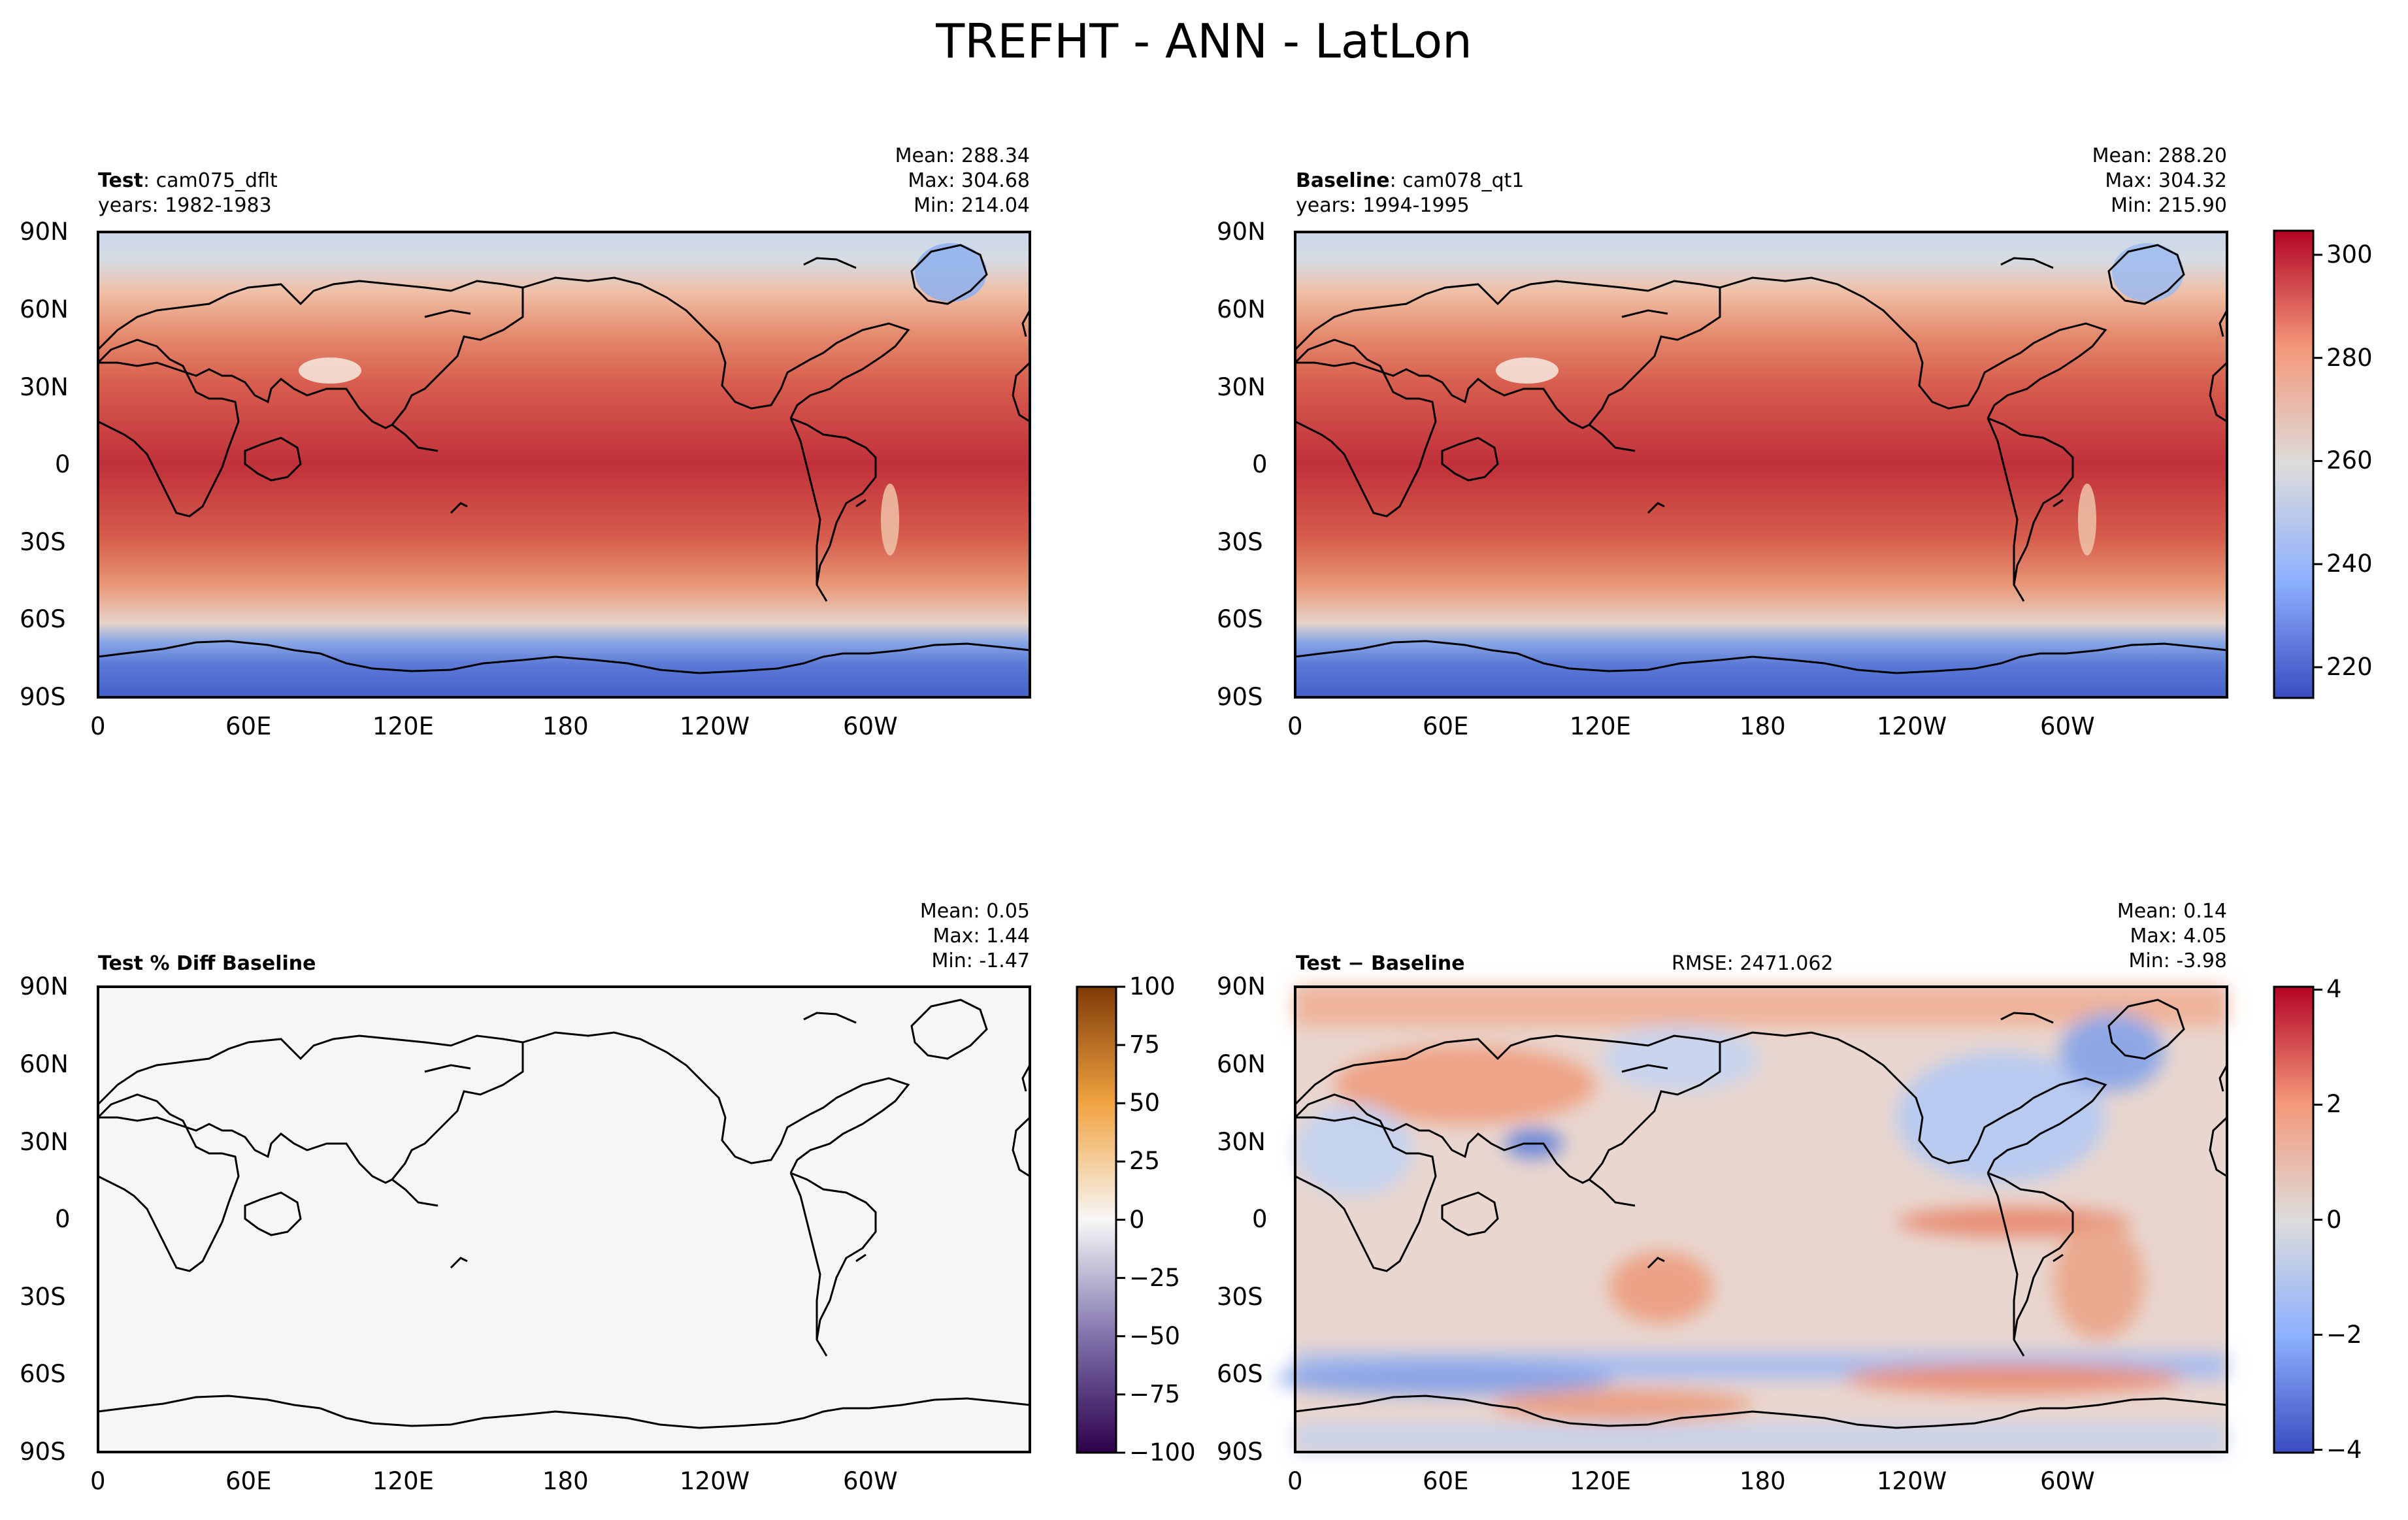 This screenshot has height=1520, width=2408. What do you see at coordinates (1145, 1045) in the screenshot?
I see `colorbar-pctdiff-tick-label: 75` at bounding box center [1145, 1045].